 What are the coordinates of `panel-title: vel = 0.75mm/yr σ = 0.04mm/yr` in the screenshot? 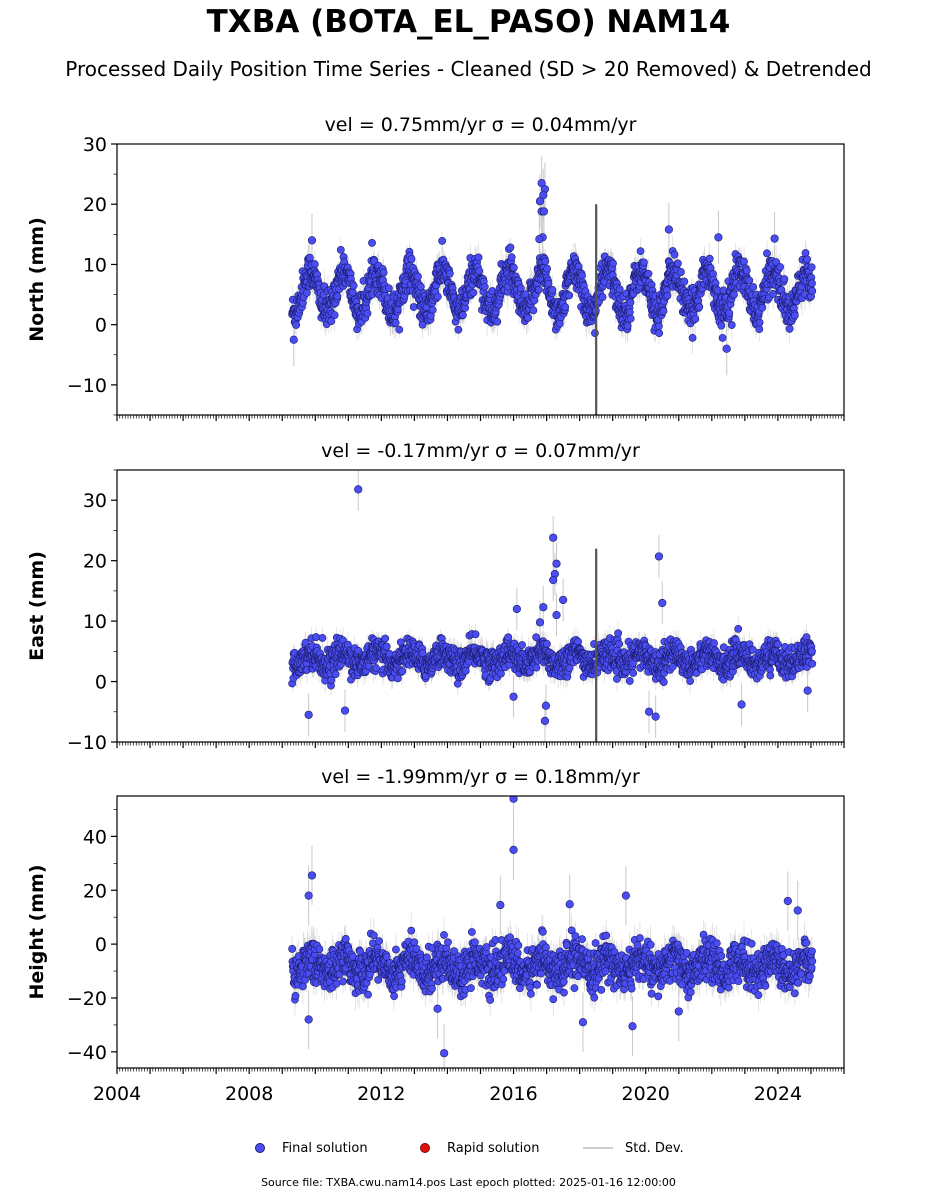 It's located at (481, 125).